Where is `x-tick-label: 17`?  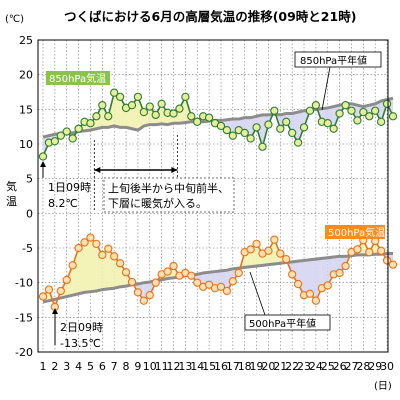 x-tick-label: 17 is located at coordinates (233, 366).